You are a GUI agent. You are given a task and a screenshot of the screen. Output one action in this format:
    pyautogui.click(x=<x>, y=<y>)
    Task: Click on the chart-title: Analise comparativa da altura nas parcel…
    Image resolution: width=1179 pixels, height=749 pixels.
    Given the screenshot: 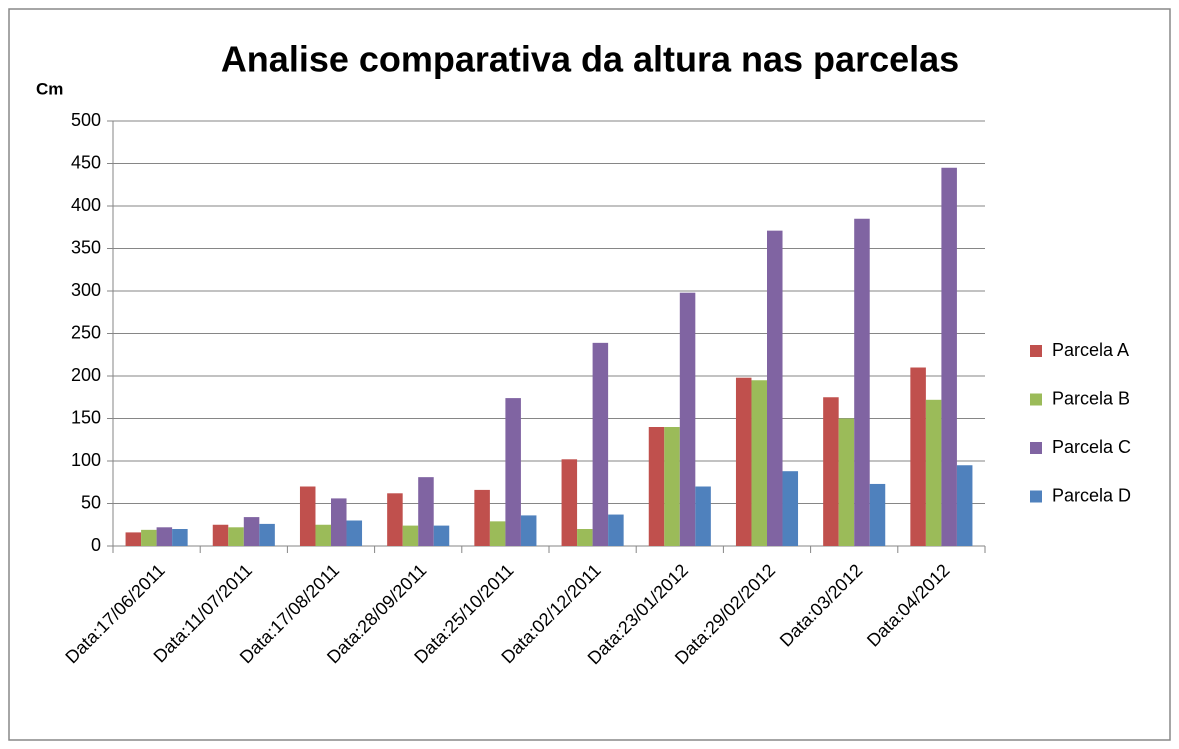 What is the action you would take?
    pyautogui.click(x=590, y=59)
    